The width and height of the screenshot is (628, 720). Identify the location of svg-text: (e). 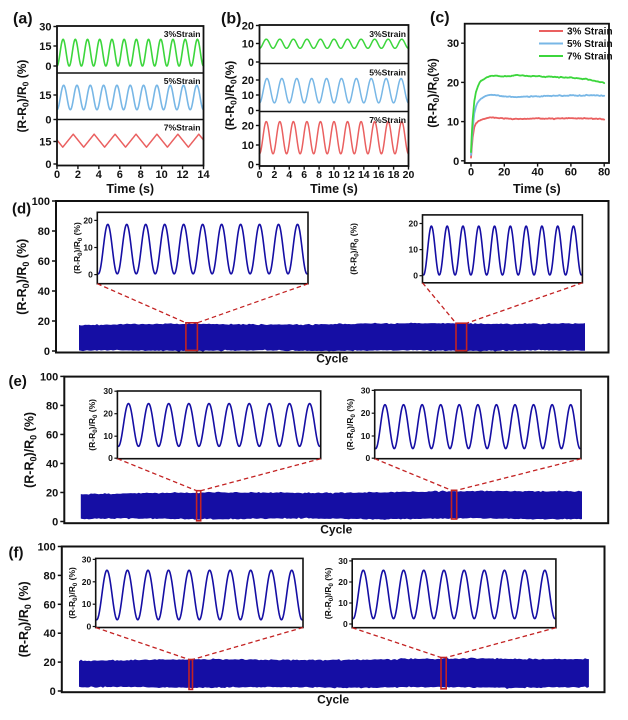
(18, 381).